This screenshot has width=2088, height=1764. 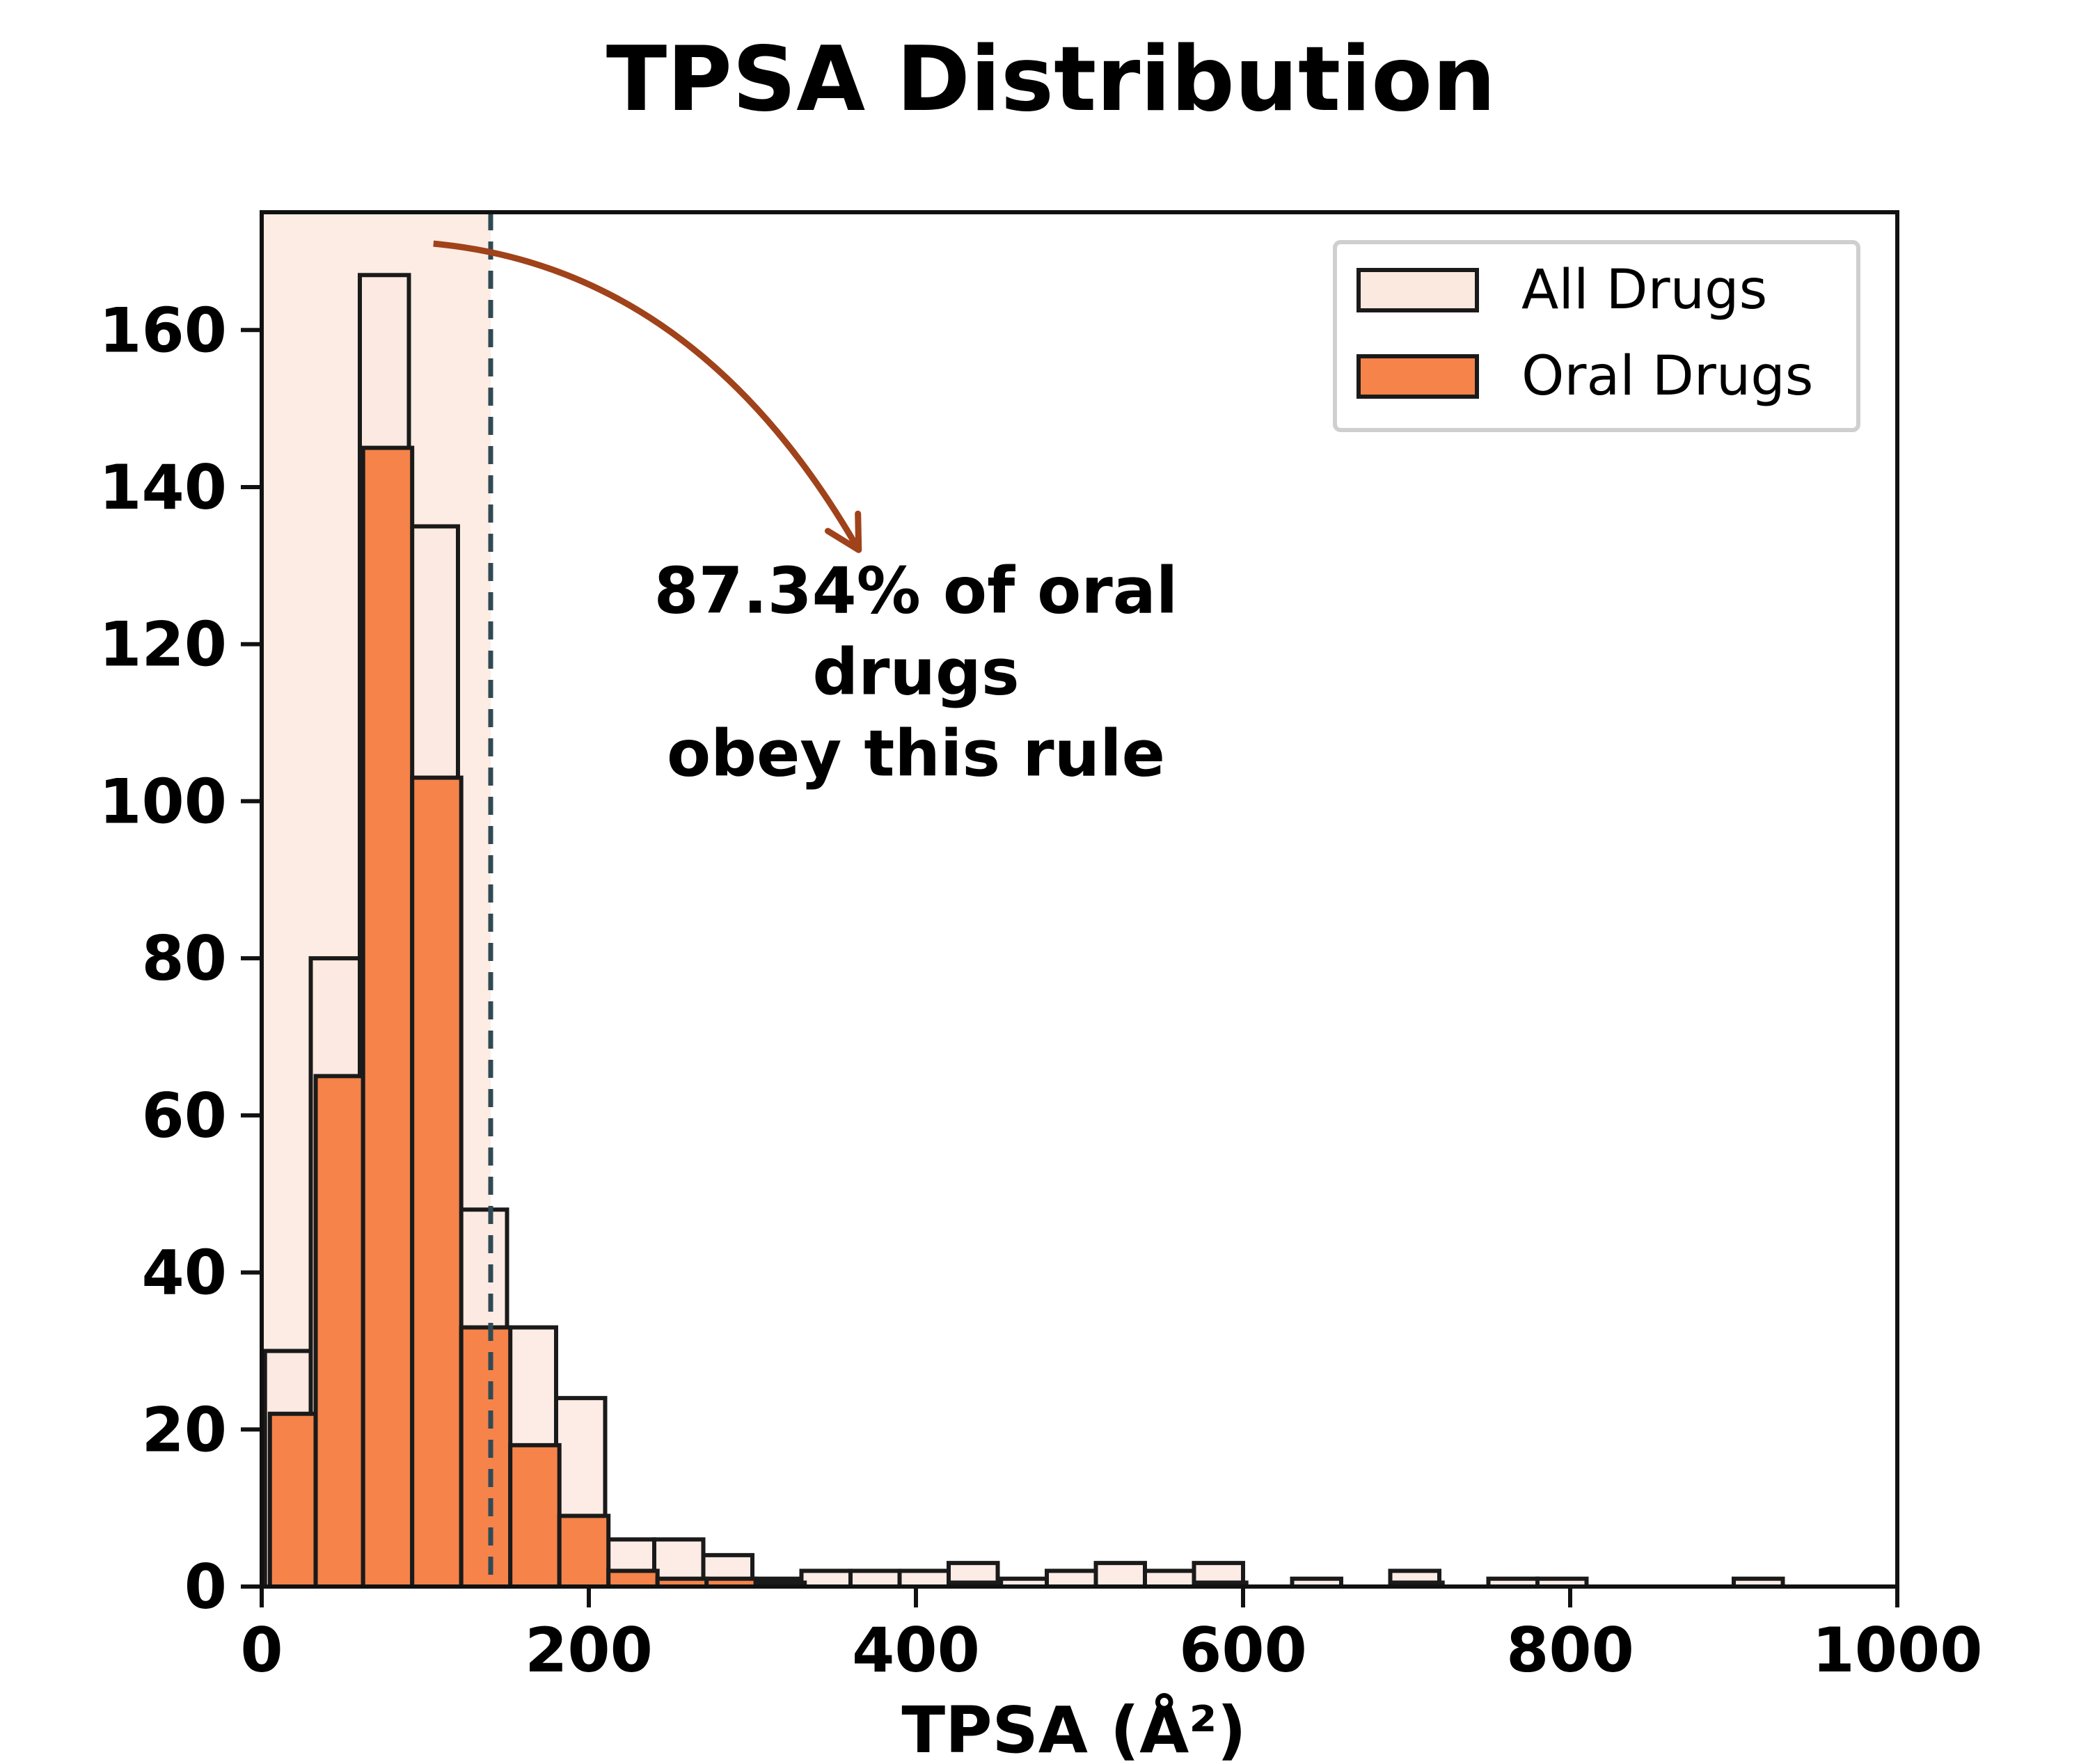 I want to click on x-tick-label-600: 600, so click(x=1243, y=1650).